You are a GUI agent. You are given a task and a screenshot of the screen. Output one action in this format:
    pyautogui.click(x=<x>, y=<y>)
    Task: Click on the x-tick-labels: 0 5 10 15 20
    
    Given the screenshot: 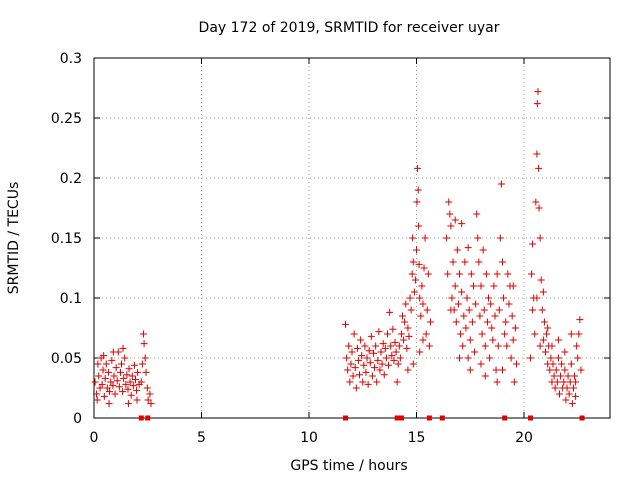 What is the action you would take?
    pyautogui.click(x=311, y=438)
    